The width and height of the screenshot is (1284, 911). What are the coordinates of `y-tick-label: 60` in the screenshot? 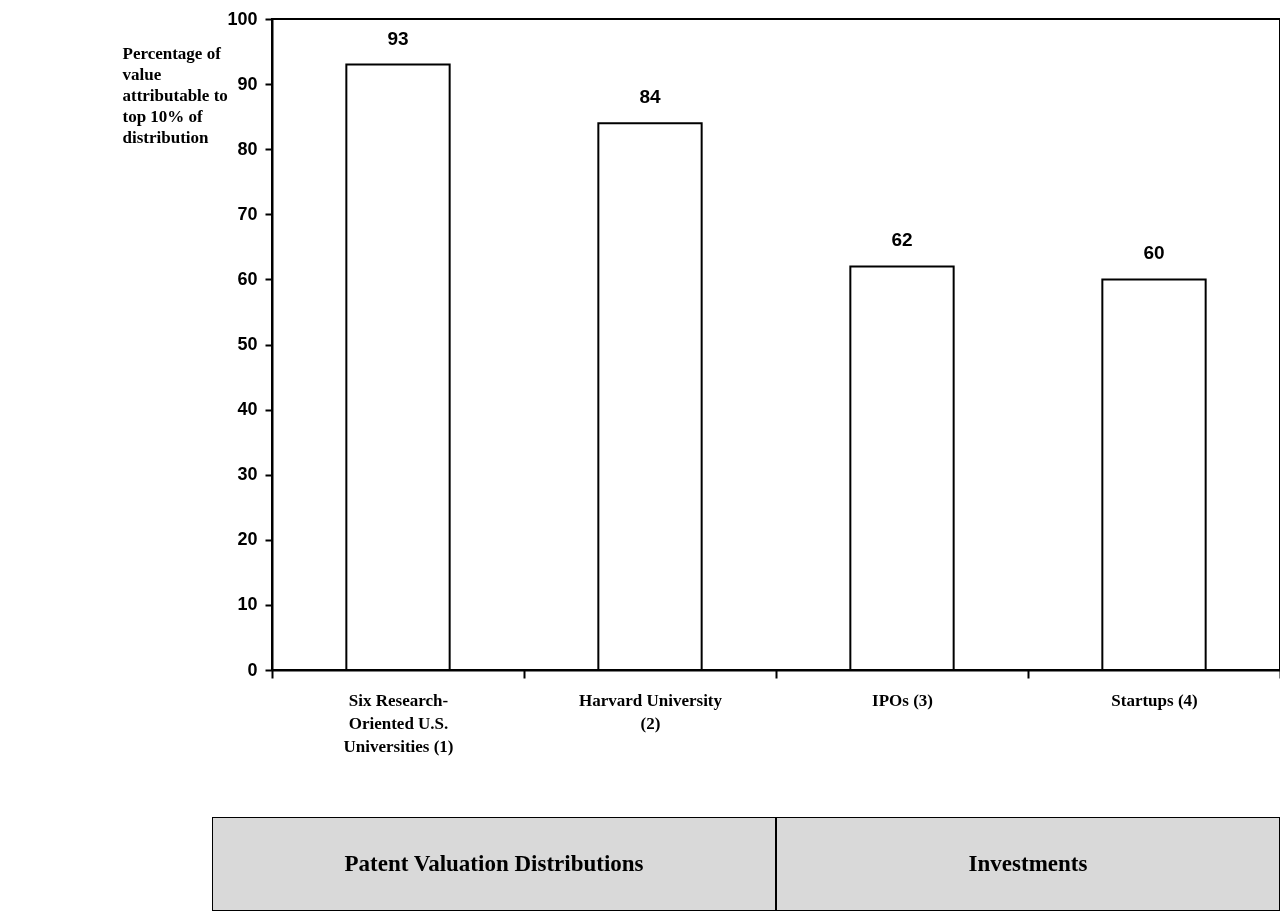 It's located at (247, 278).